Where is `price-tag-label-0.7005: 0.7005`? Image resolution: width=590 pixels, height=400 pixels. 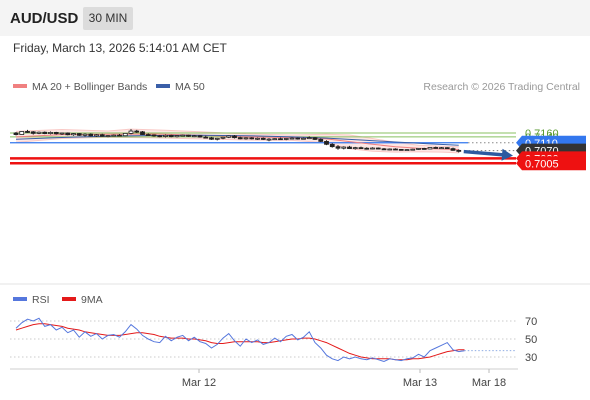
price-tag-label-0.7005: 0.7005 is located at coordinates (542, 164).